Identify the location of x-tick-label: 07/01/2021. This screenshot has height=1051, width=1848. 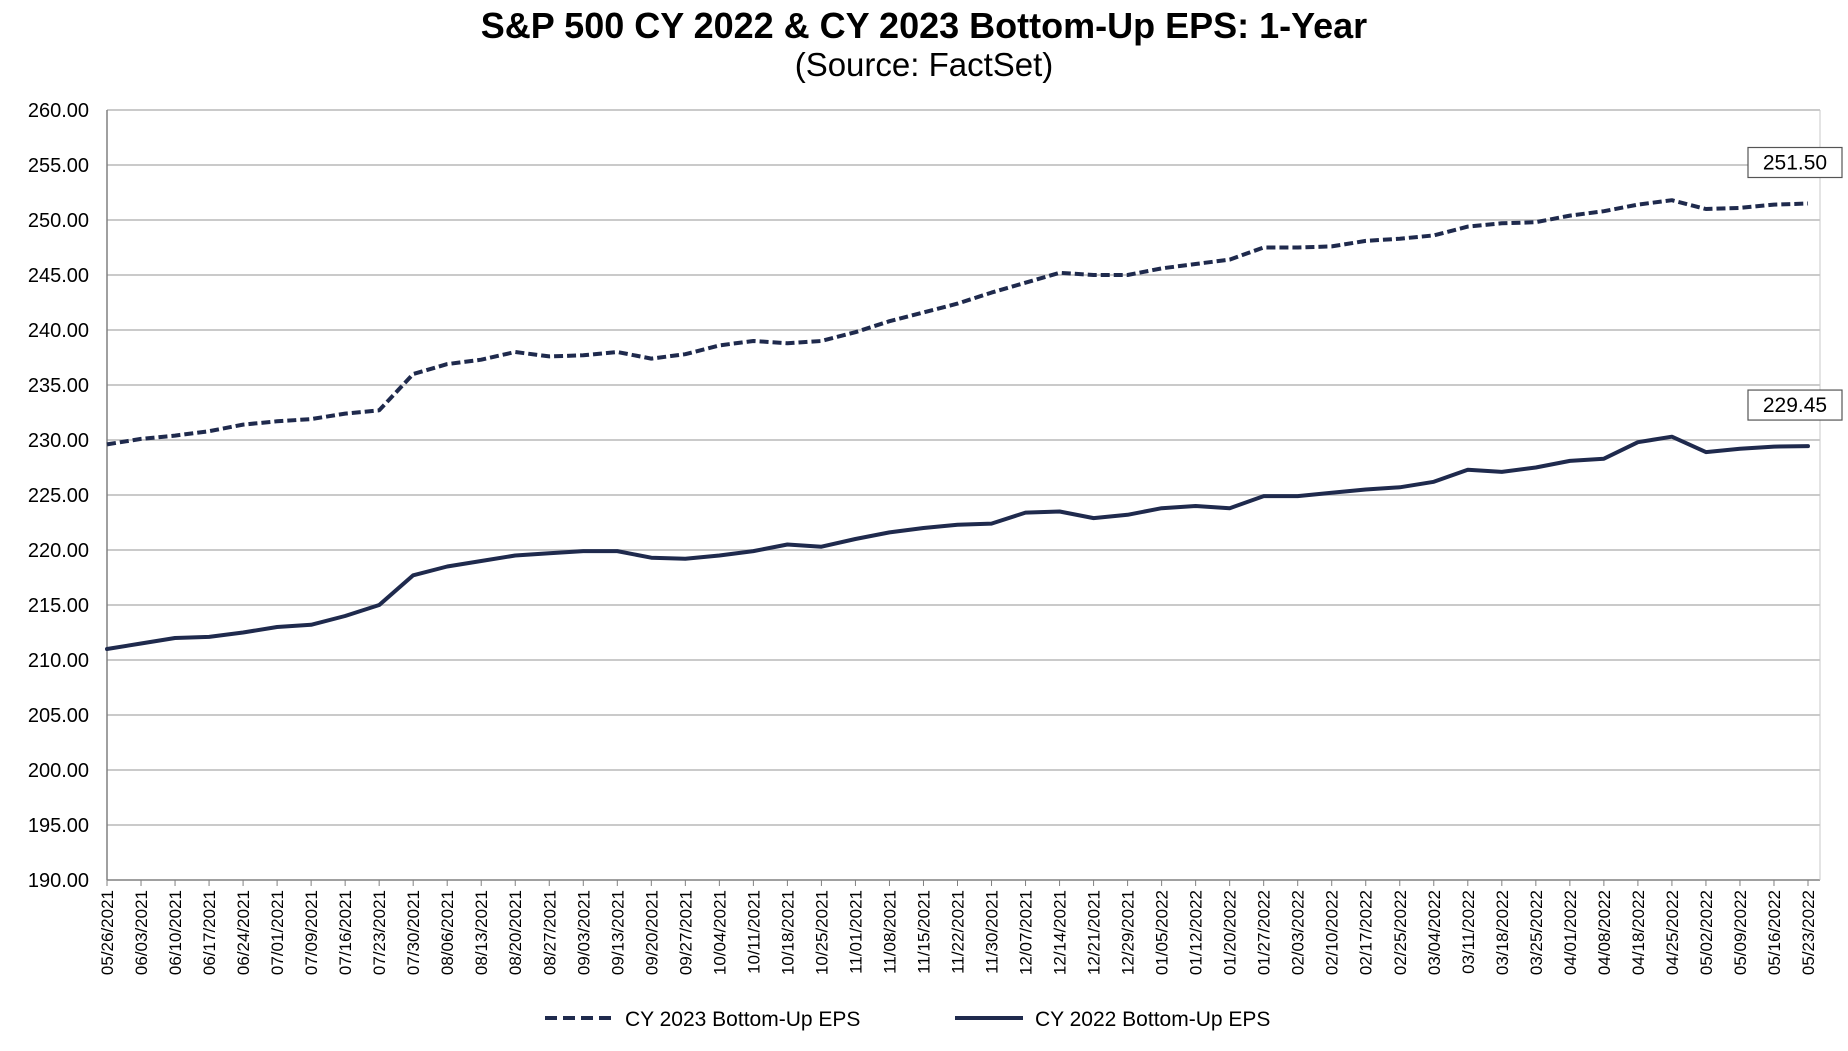
(277, 932).